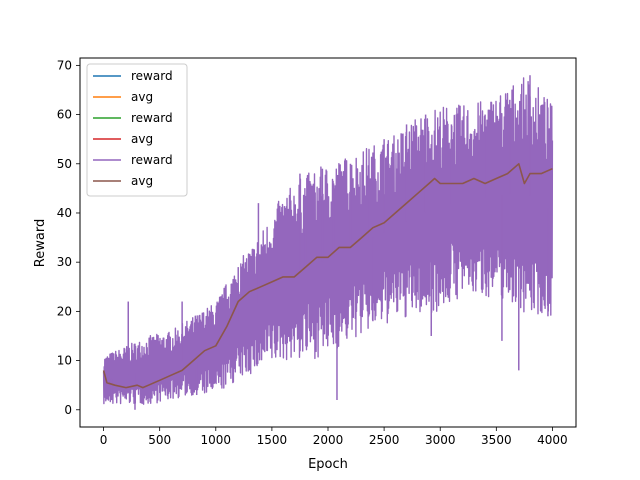 The height and width of the screenshot is (480, 640). Describe the element at coordinates (64, 65) in the screenshot. I see `y-tick-label: 70` at that location.